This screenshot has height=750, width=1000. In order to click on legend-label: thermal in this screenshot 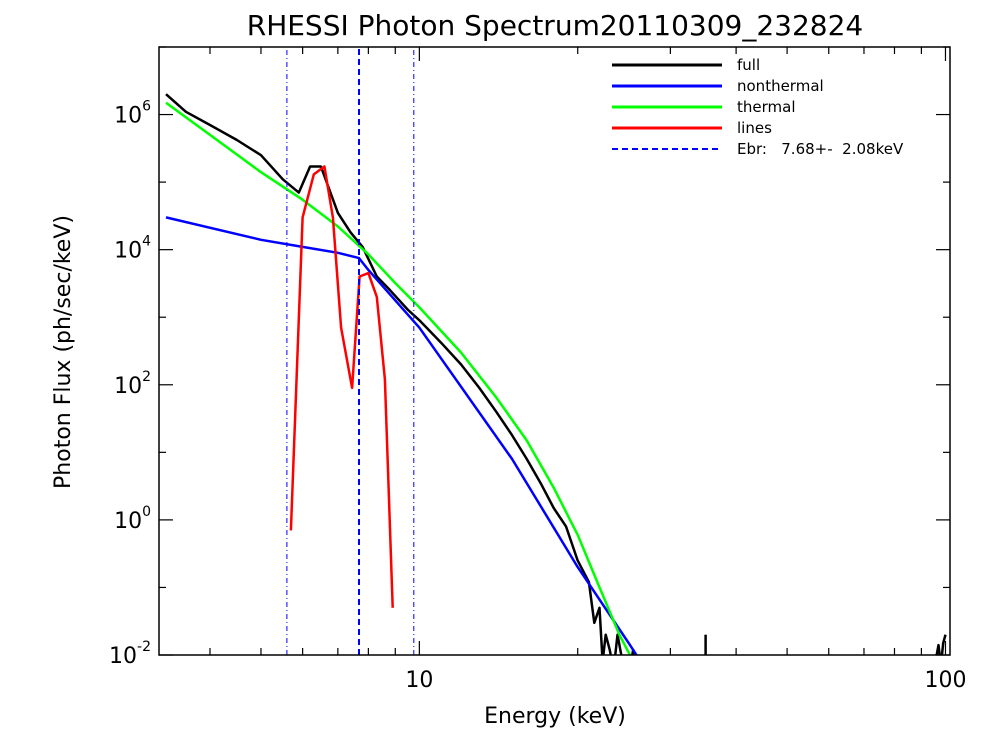, I will do `click(766, 107)`.